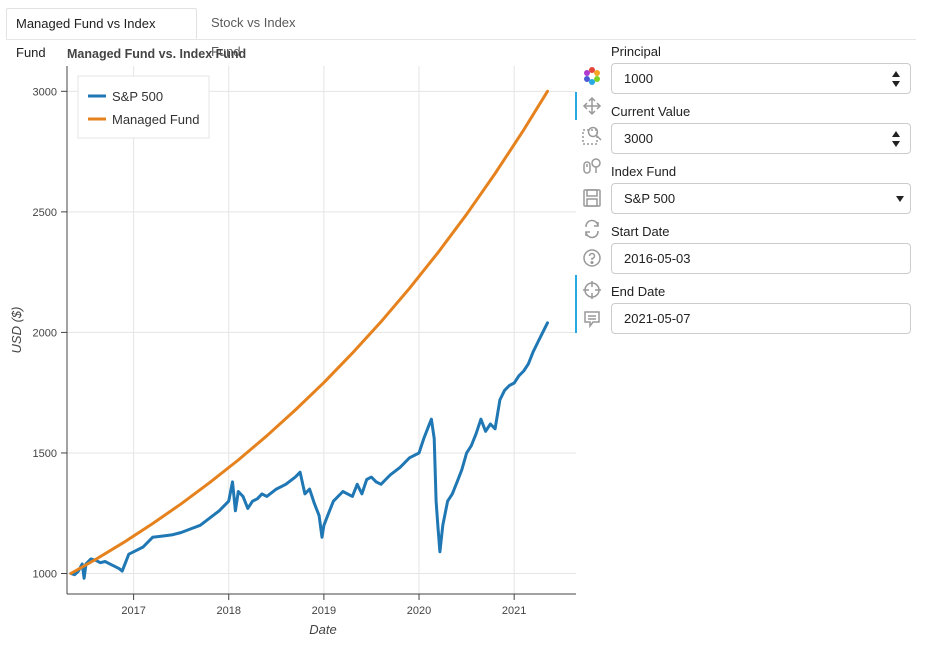 The width and height of the screenshot is (952, 646). Describe the element at coordinates (592, 229) in the screenshot. I see `reset-icon` at that location.